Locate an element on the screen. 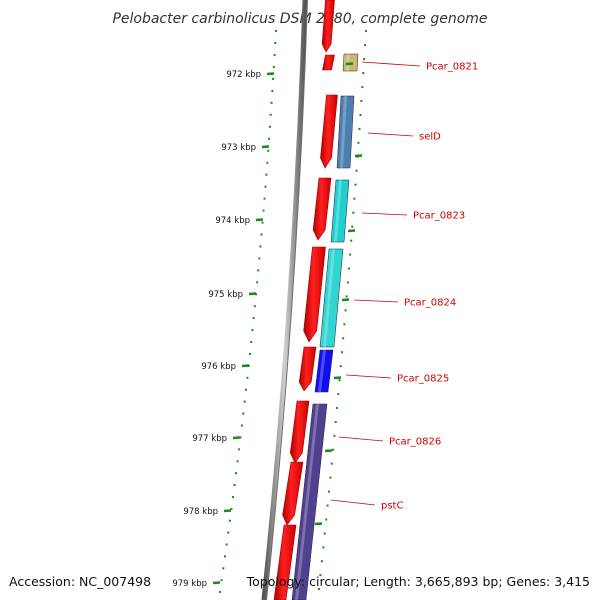  gene-feature-selD is located at coordinates (345, 132).